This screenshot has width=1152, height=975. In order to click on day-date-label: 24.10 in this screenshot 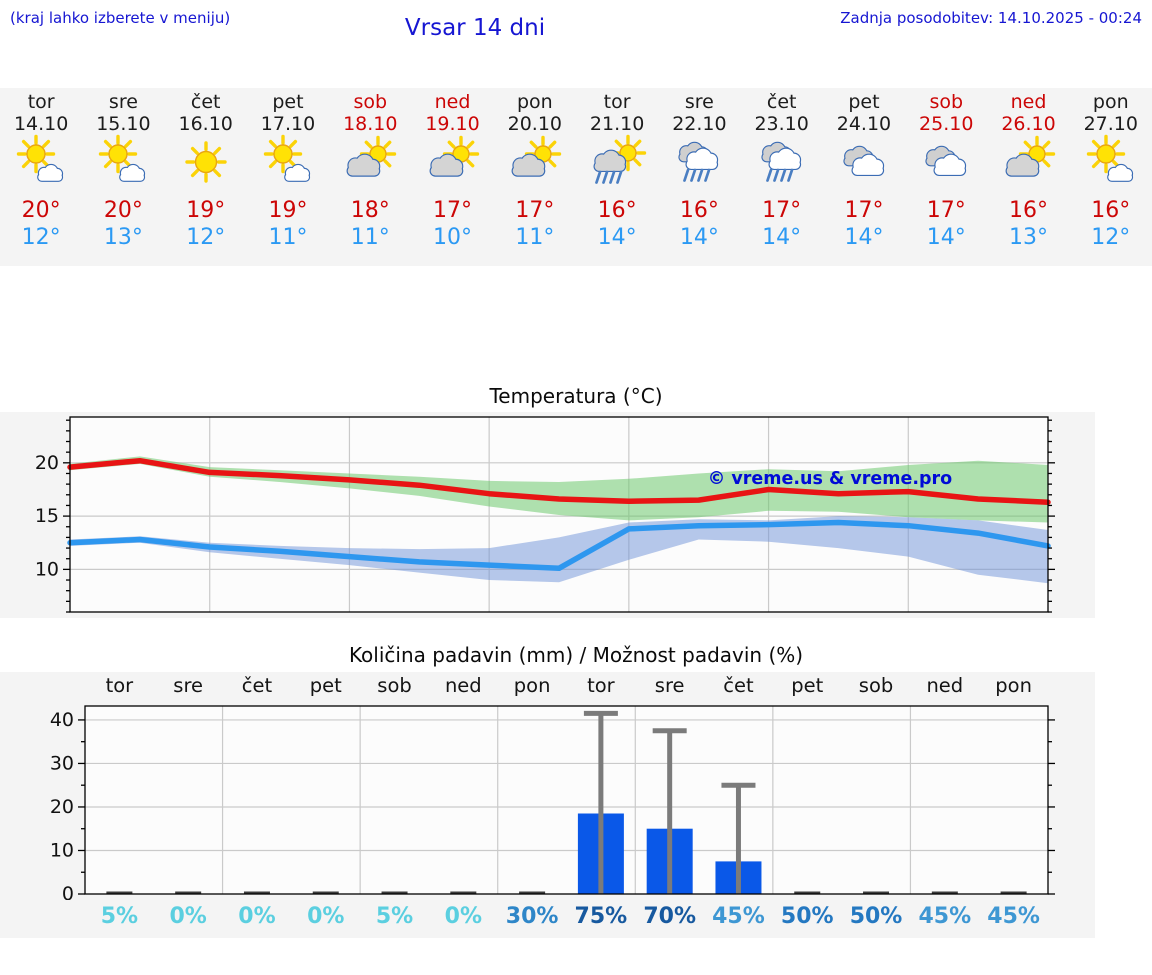, I will do `click(864, 124)`.